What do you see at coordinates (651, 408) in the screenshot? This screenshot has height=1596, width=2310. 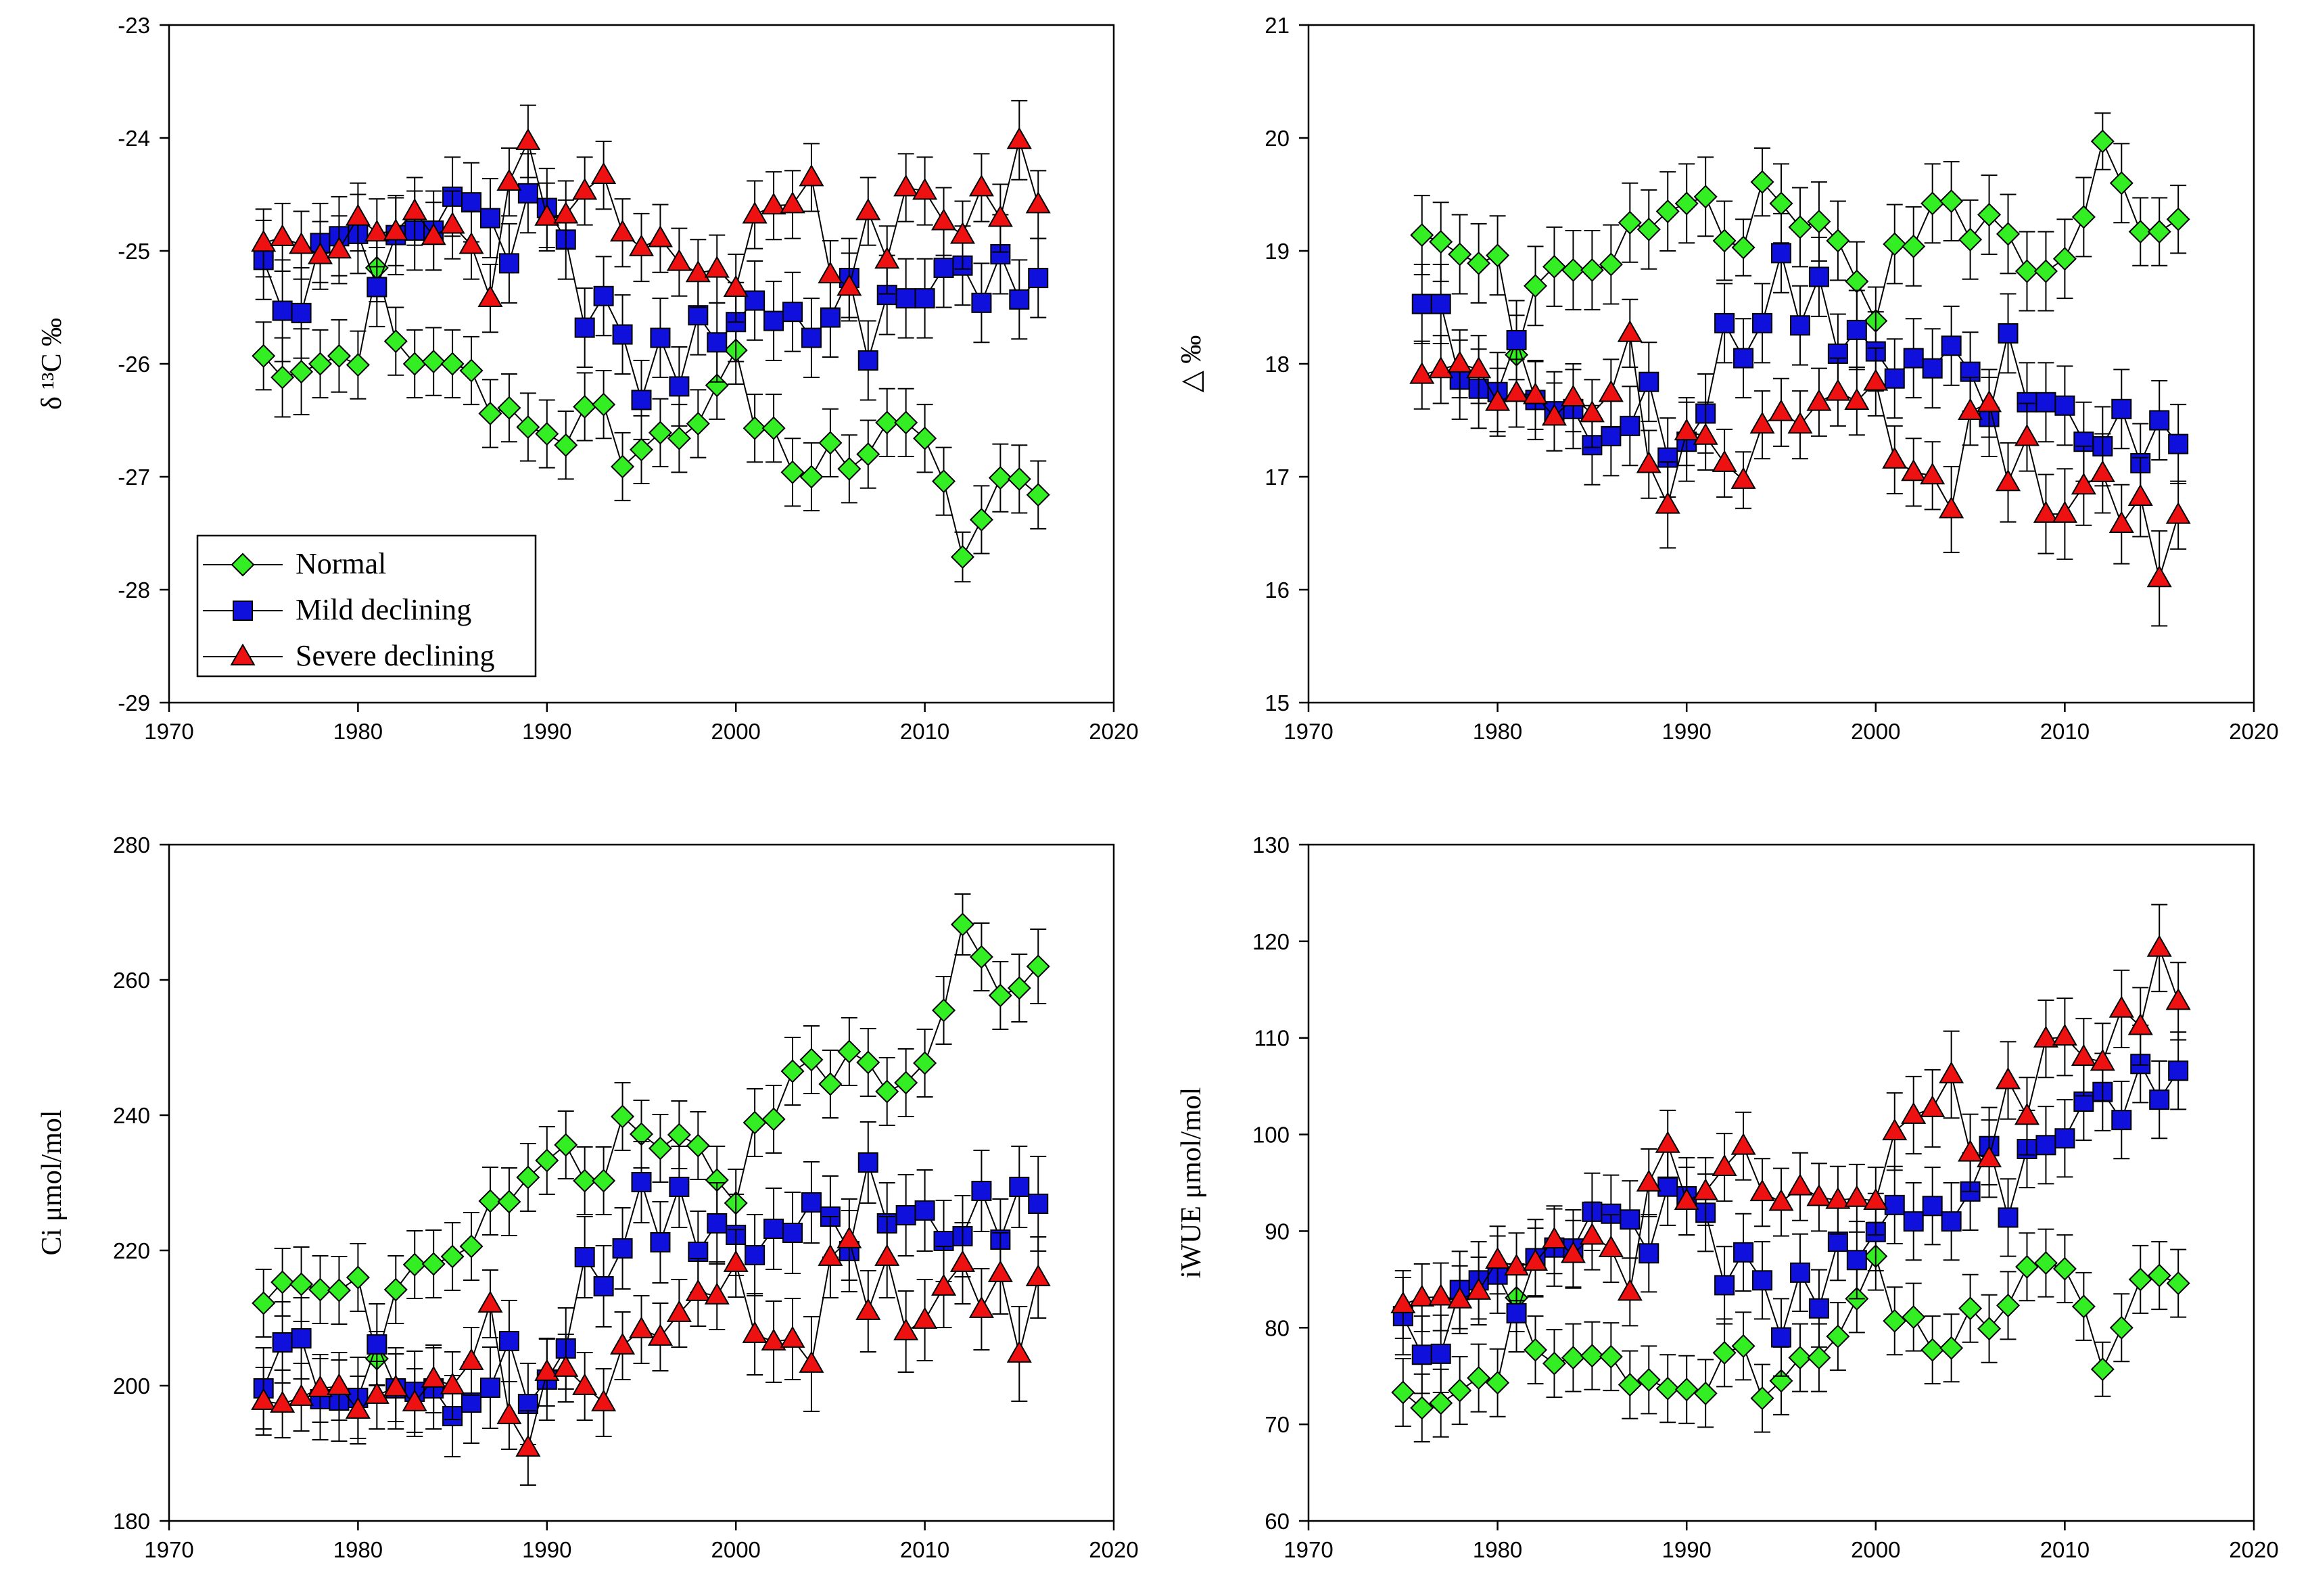 I see `series-normal` at bounding box center [651, 408].